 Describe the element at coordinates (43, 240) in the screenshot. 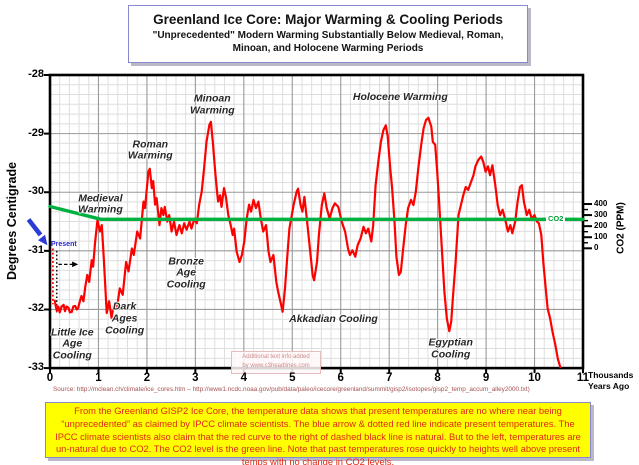

I see `present-blue-arrow-head` at that location.